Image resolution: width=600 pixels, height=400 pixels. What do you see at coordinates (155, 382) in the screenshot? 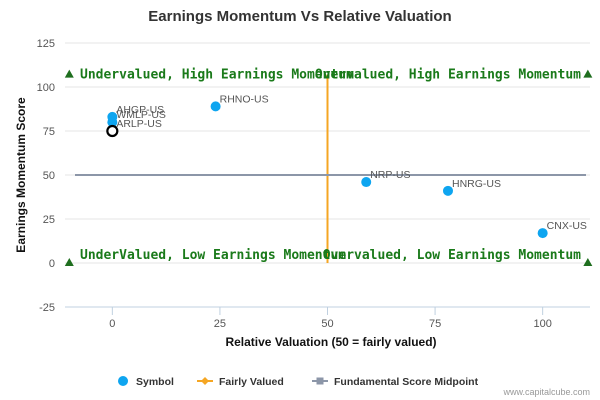
I see `legend-symbol-label: Symbol` at bounding box center [155, 382].